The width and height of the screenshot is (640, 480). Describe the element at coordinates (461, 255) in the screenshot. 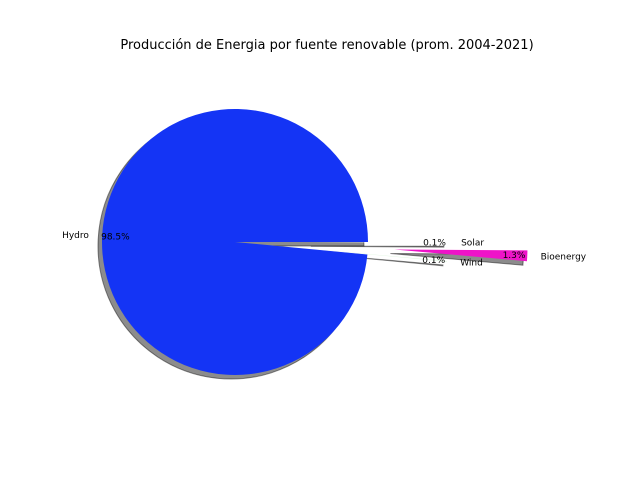

I see `slice-bioenergy` at that location.